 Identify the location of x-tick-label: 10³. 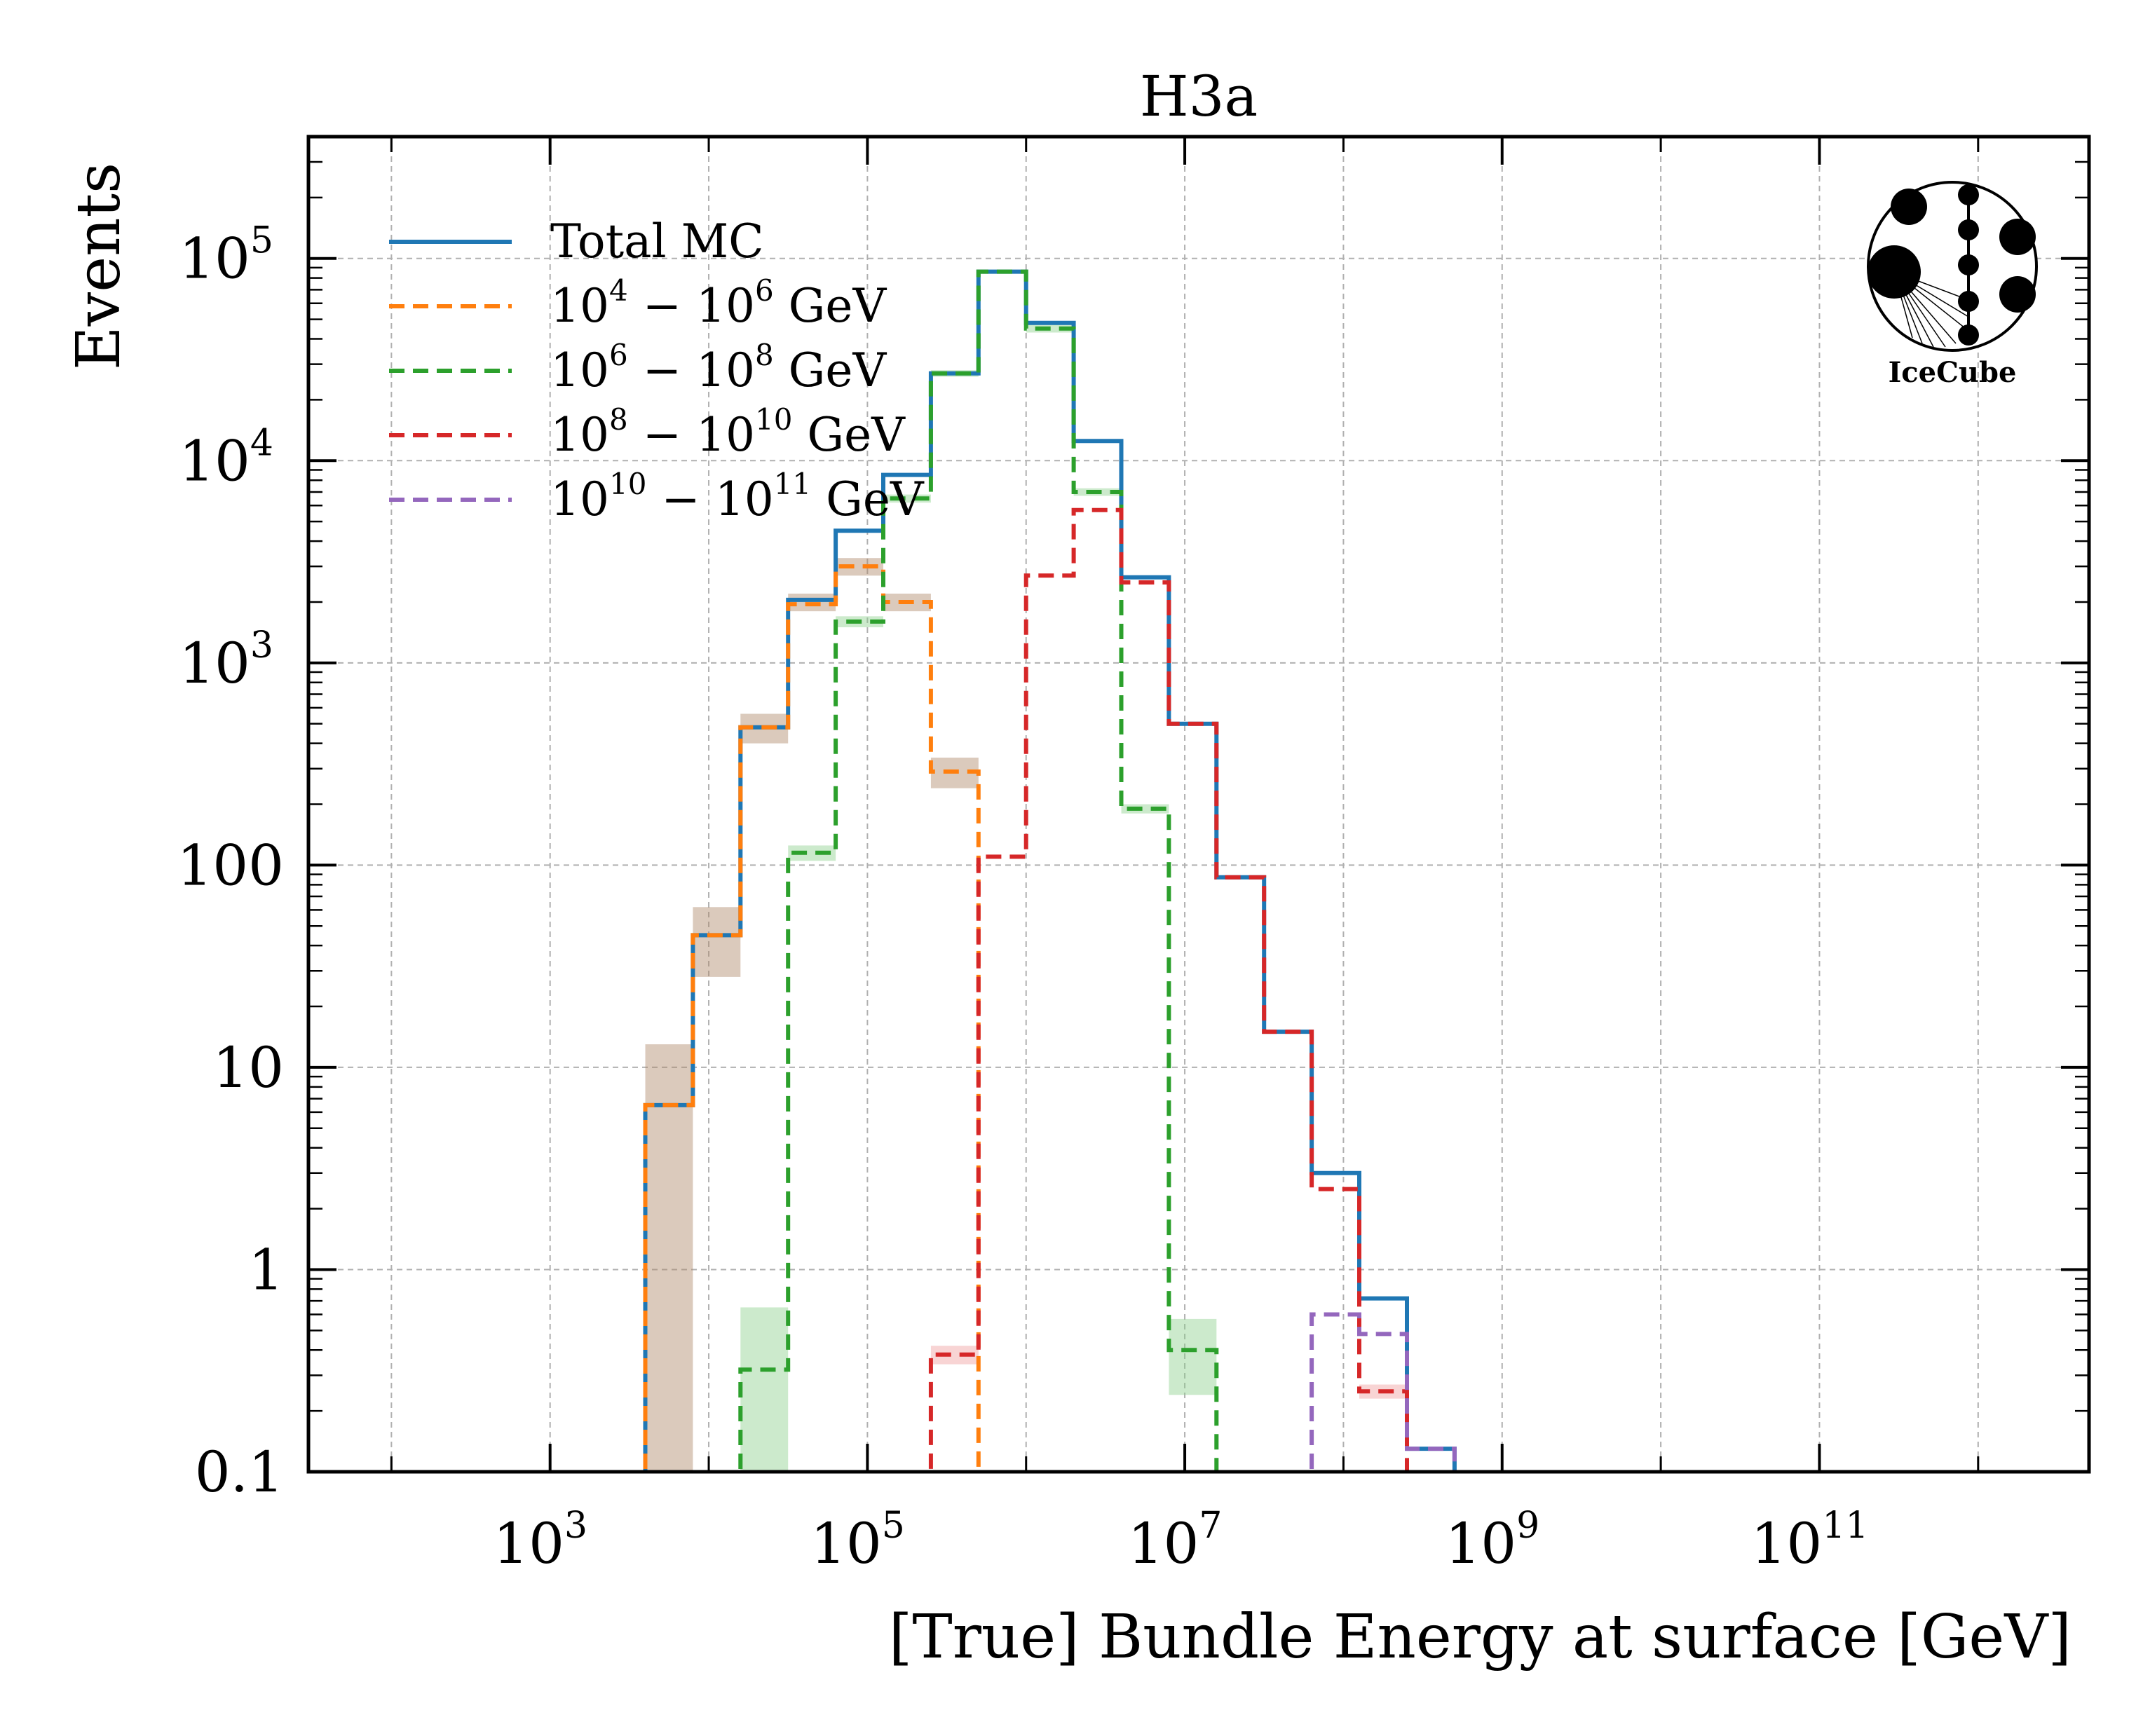
(540, 1540).